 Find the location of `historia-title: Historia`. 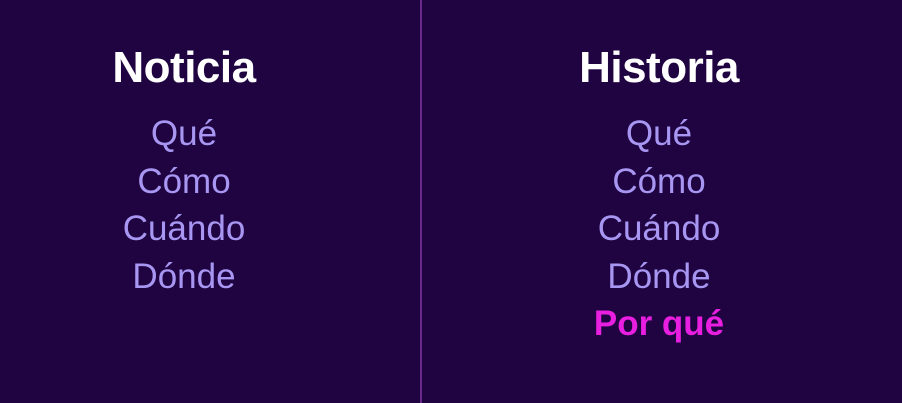

historia-title: Historia is located at coordinates (659, 67).